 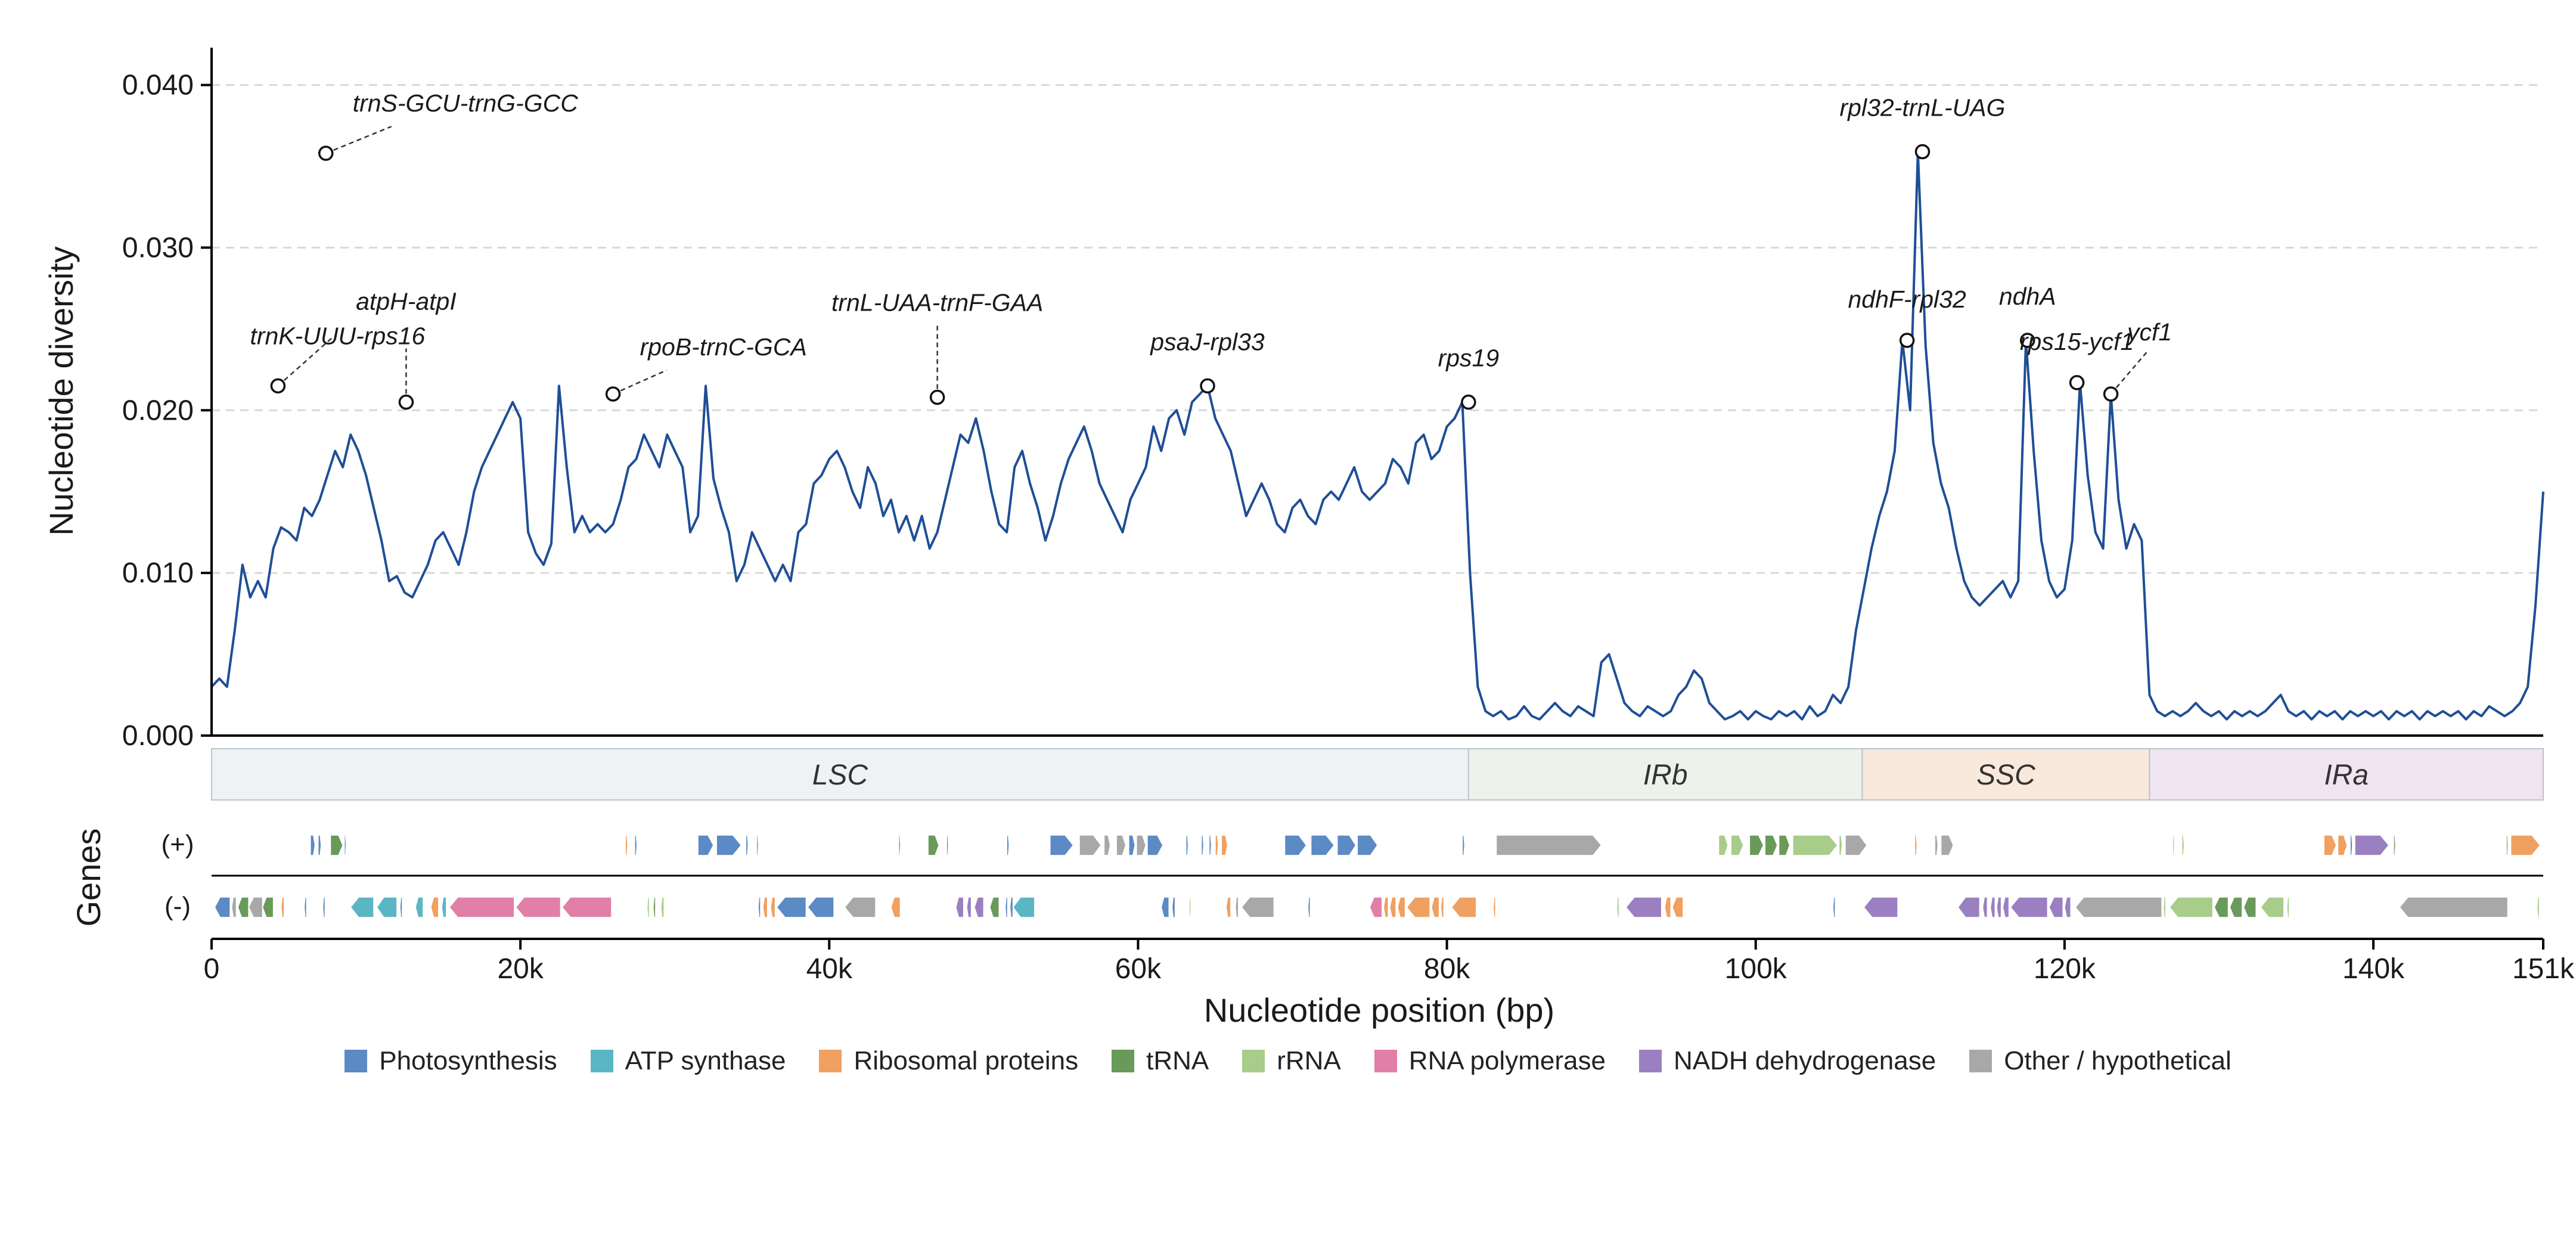 What do you see at coordinates (158, 573) in the screenshot?
I see `y-tick-label: 0.010` at bounding box center [158, 573].